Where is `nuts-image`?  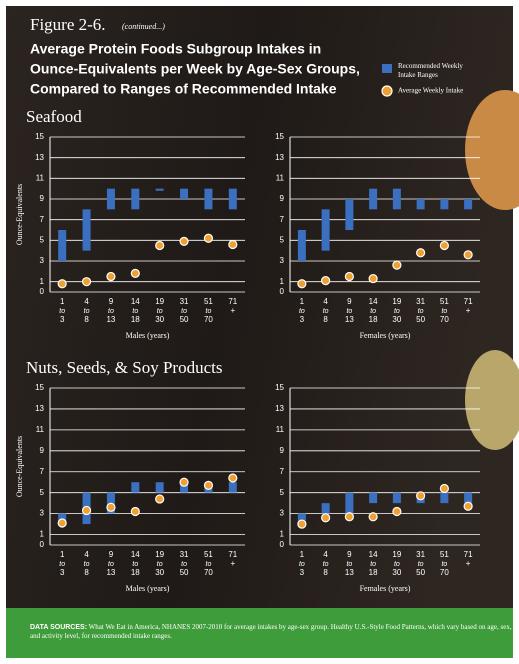 nuts-image is located at coordinates (492, 400).